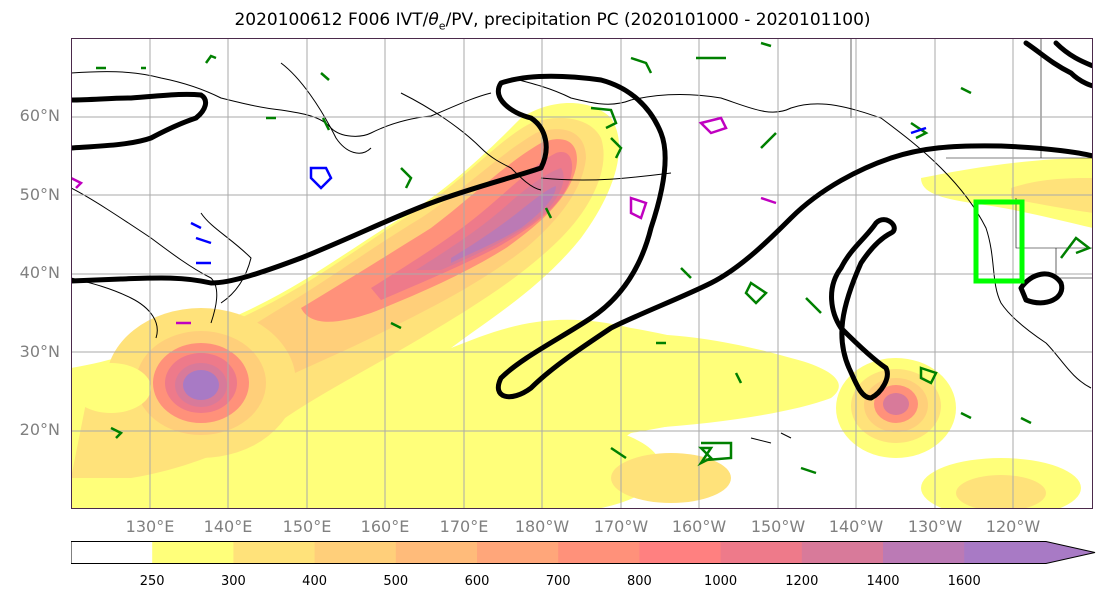 The height and width of the screenshot is (603, 1105). What do you see at coordinates (39, 115) in the screenshot?
I see `lat-label-60: 60°N` at bounding box center [39, 115].